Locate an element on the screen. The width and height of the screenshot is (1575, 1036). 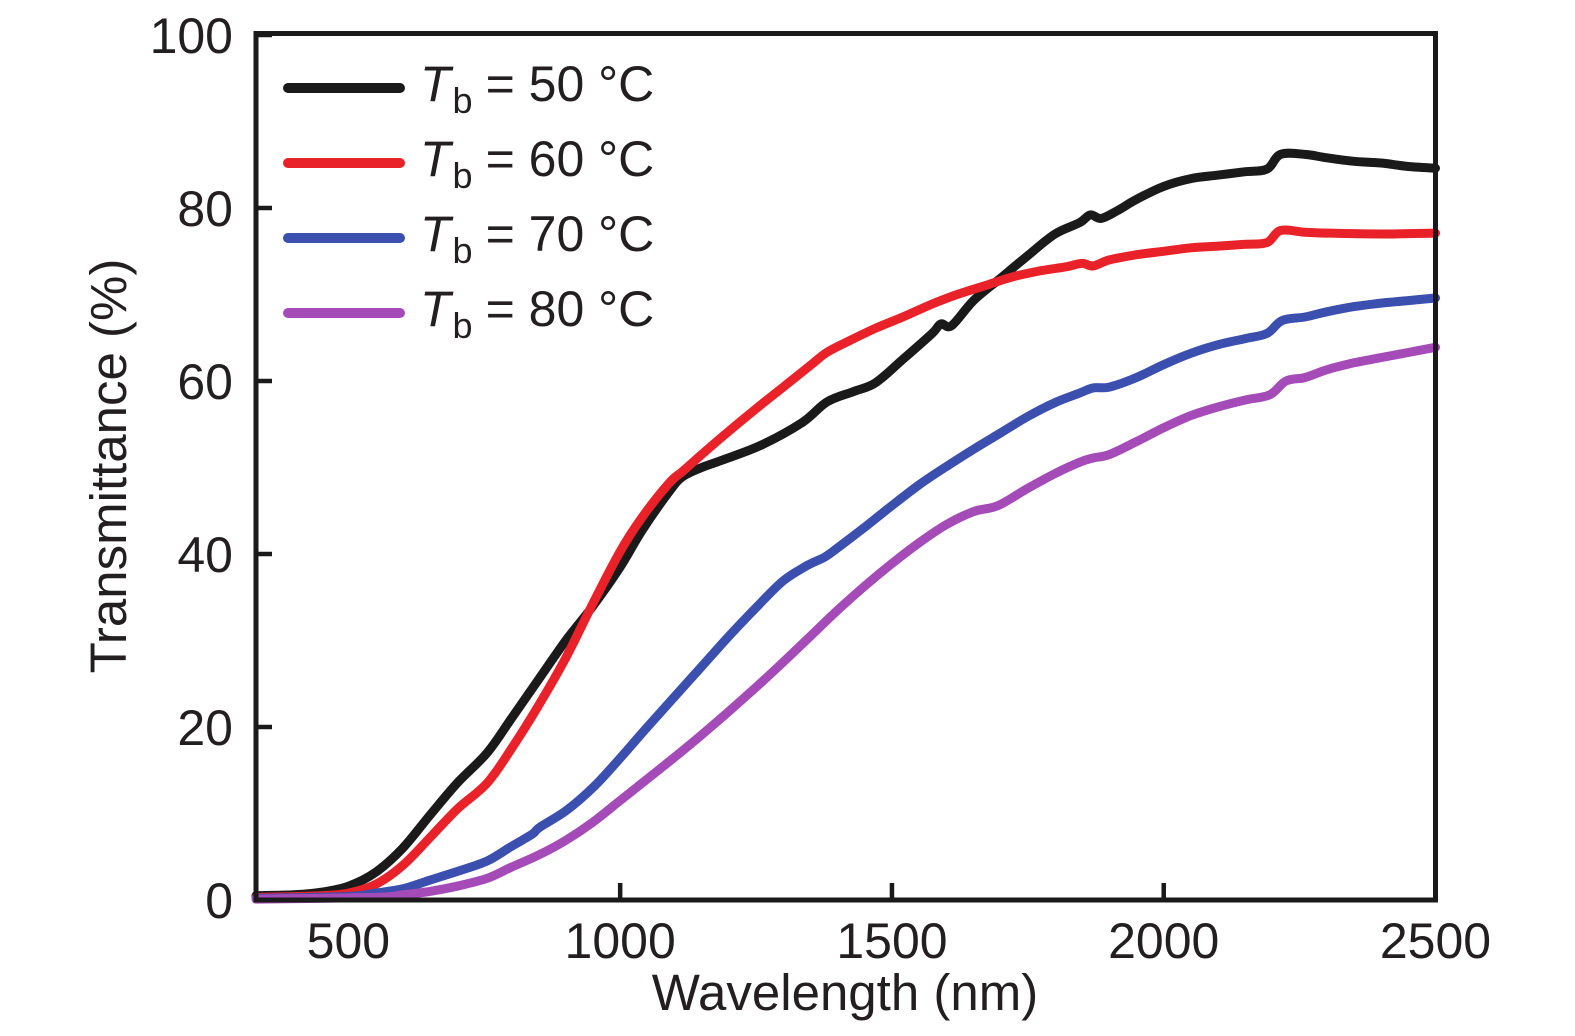
legend-label-tb80: Tb = 80 °C is located at coordinates (537, 313).